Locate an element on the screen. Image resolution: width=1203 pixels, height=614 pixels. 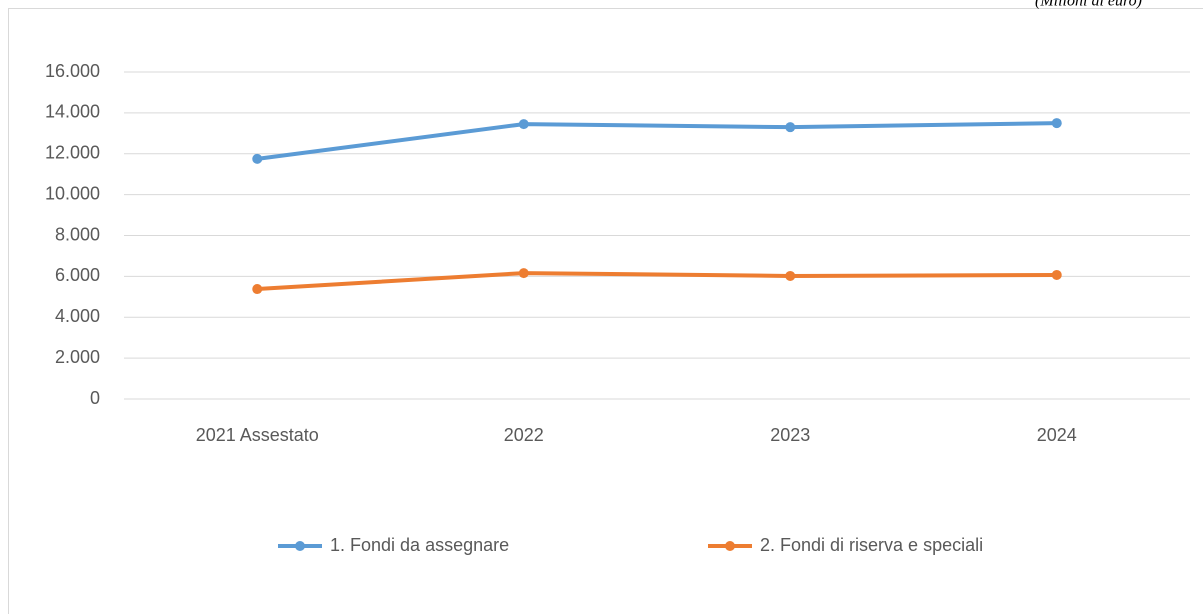
y-tick-label: 10.000 is located at coordinates (72, 193).